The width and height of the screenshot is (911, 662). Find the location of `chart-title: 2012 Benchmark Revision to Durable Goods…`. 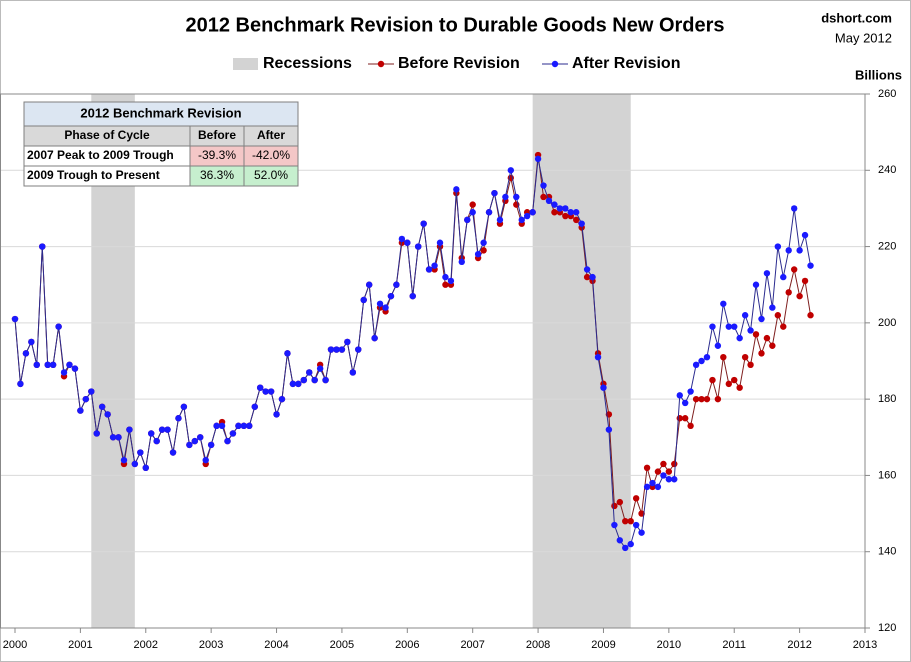

chart-title: 2012 Benchmark Revision to Durable Goods… is located at coordinates (454, 25).